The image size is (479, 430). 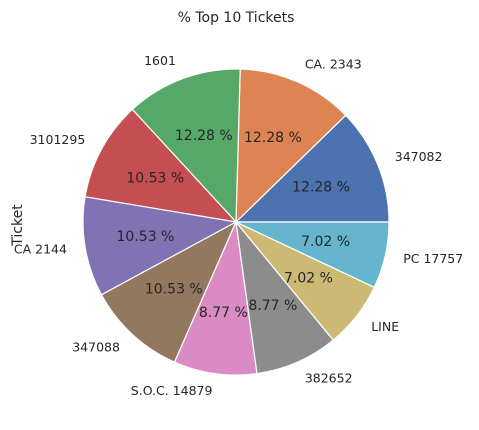 What do you see at coordinates (40, 249) in the screenshot?
I see `category-label: CA 2144` at bounding box center [40, 249].